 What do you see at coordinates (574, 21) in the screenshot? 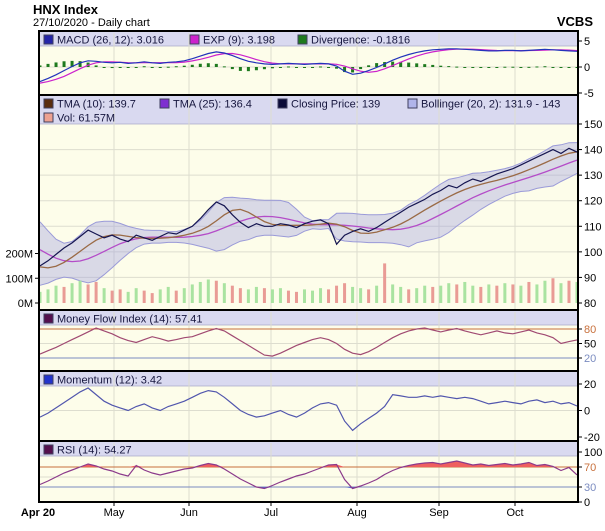
I see `brand-label: VCBS` at bounding box center [574, 21].